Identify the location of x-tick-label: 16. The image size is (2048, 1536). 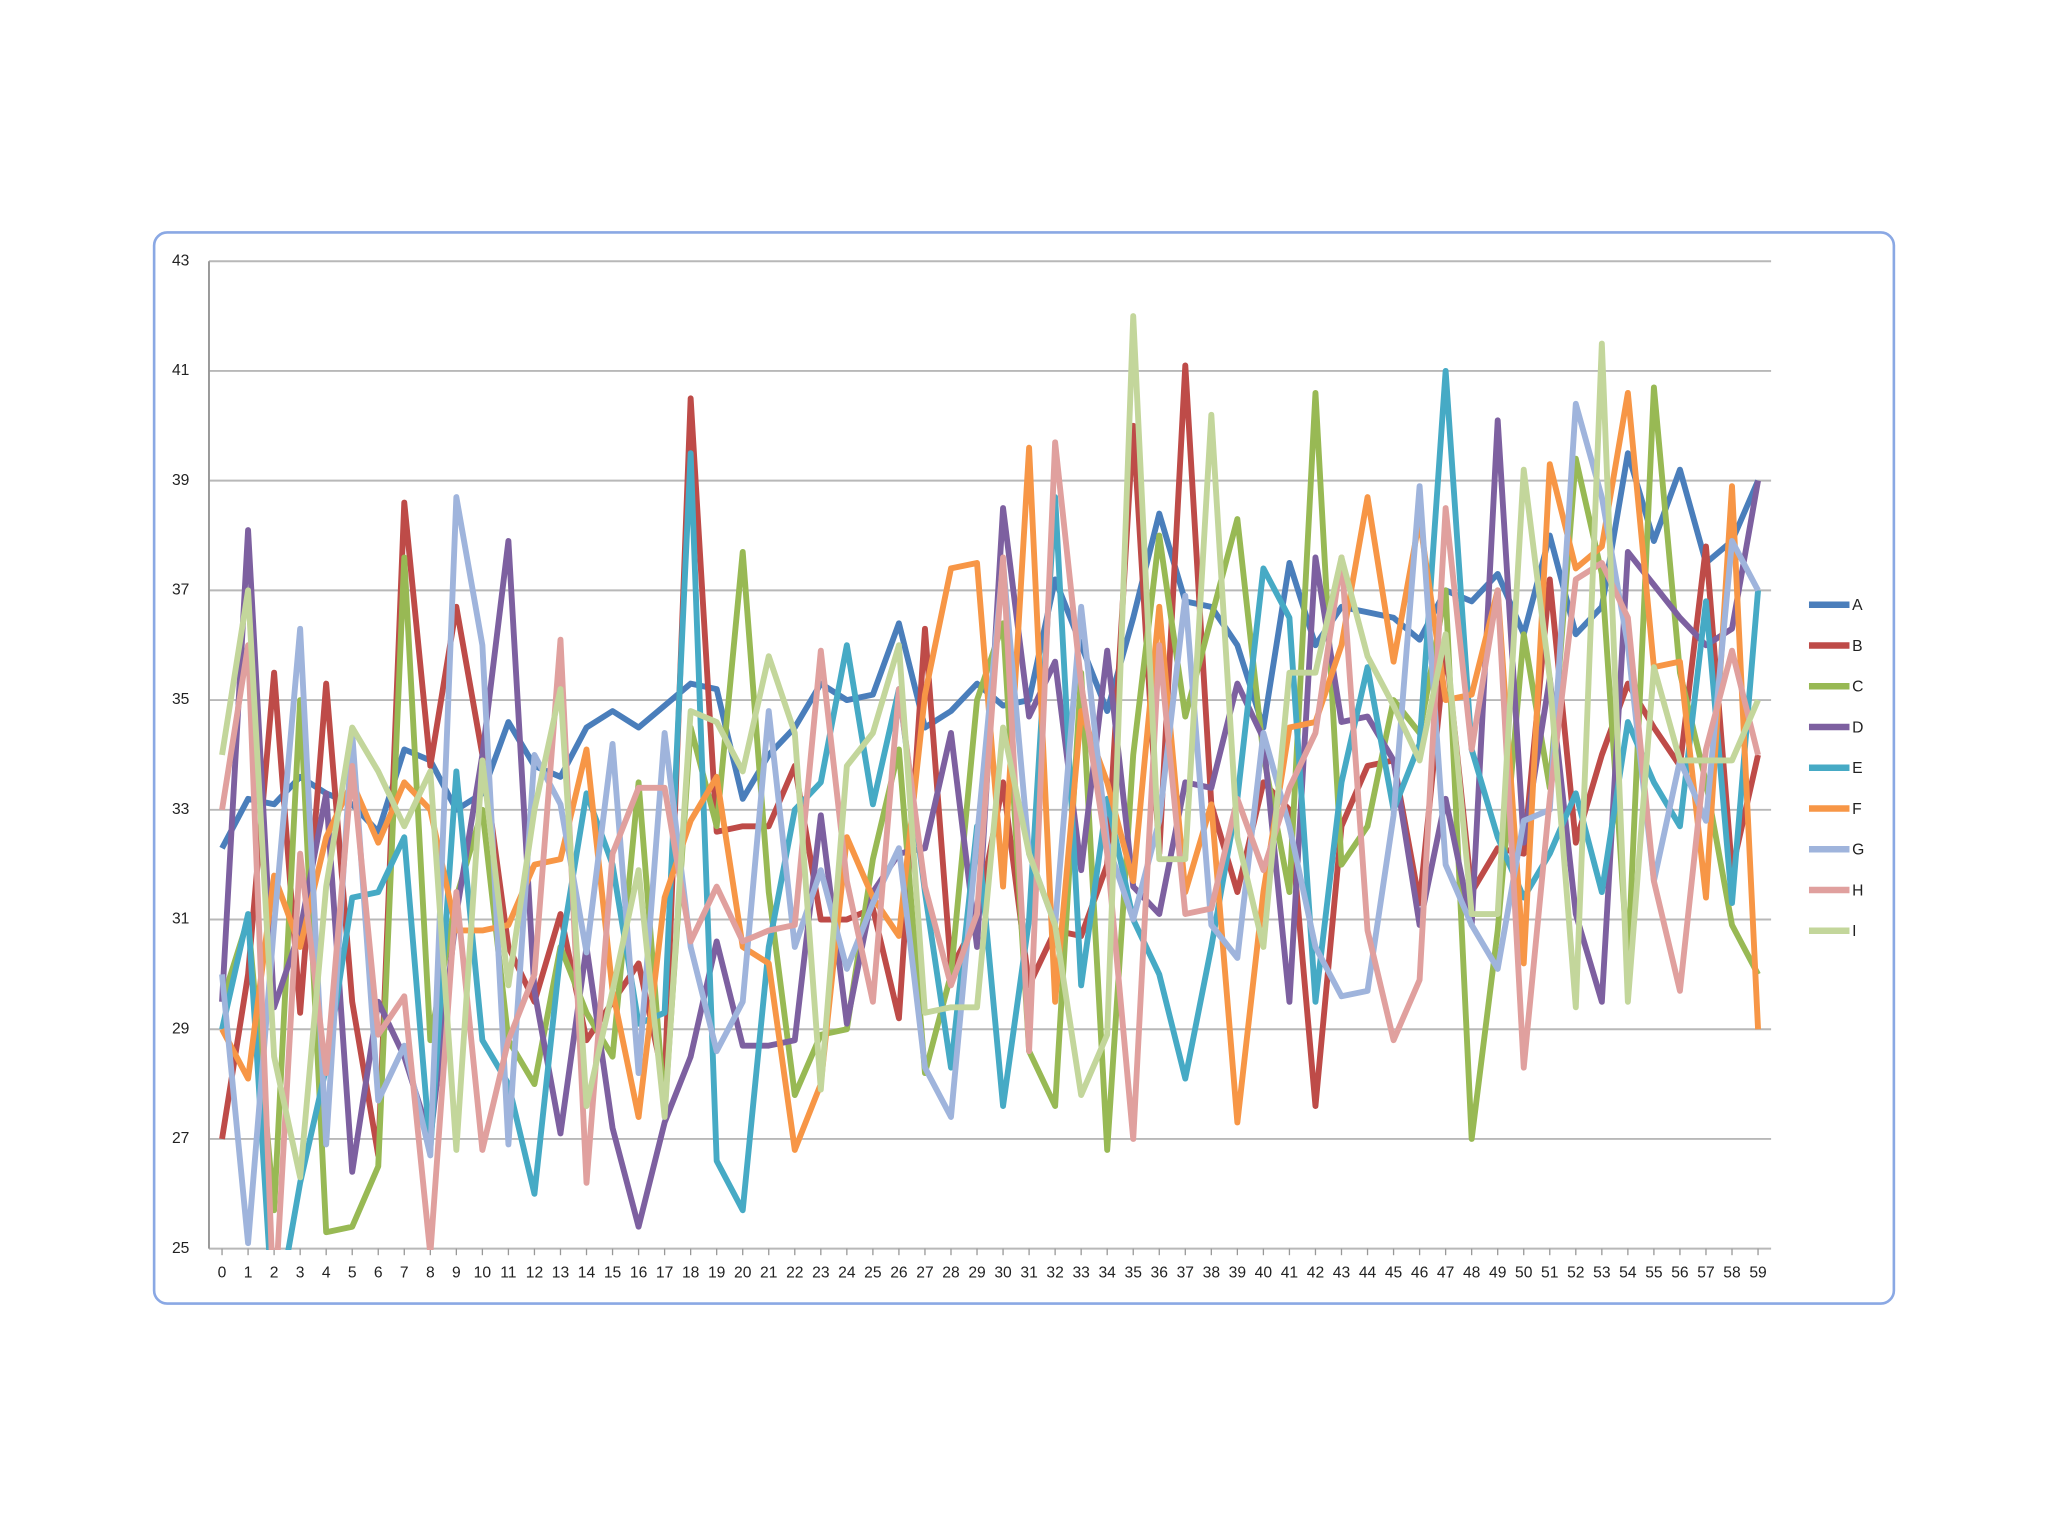
(639, 1273).